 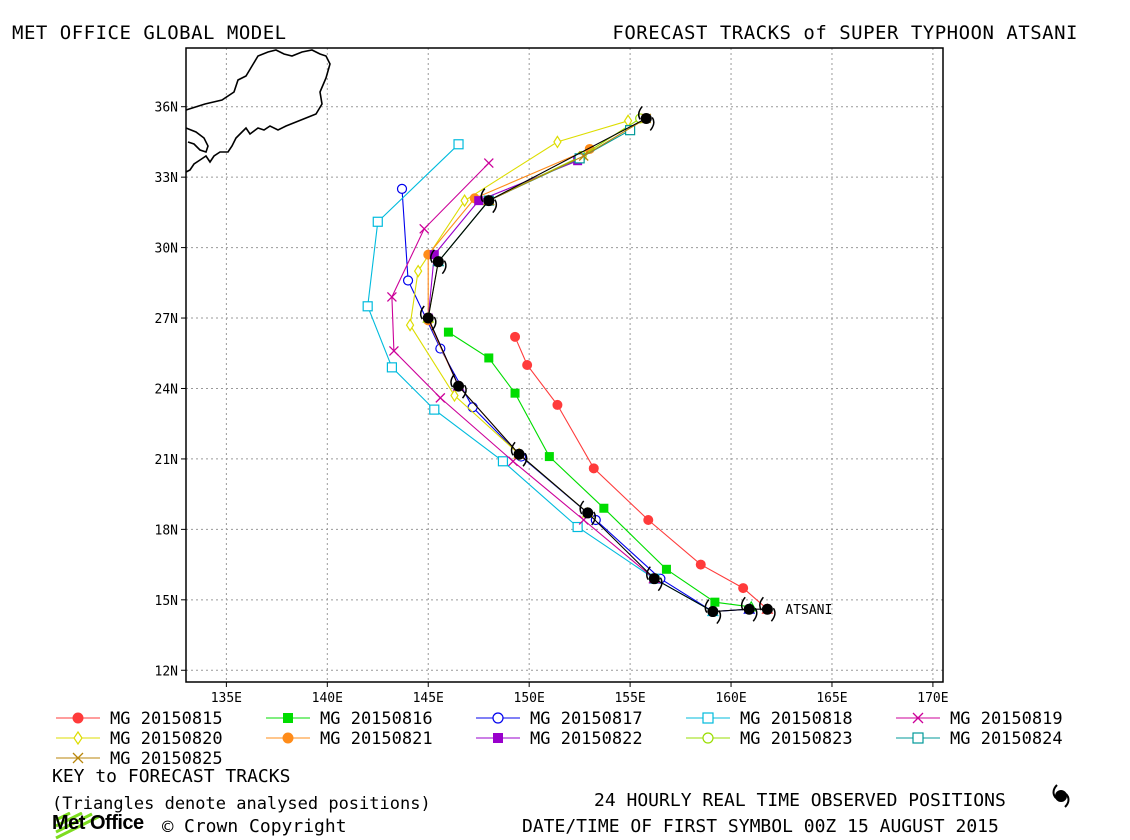 I want to click on y-tick-label: 18N, so click(x=166, y=530).